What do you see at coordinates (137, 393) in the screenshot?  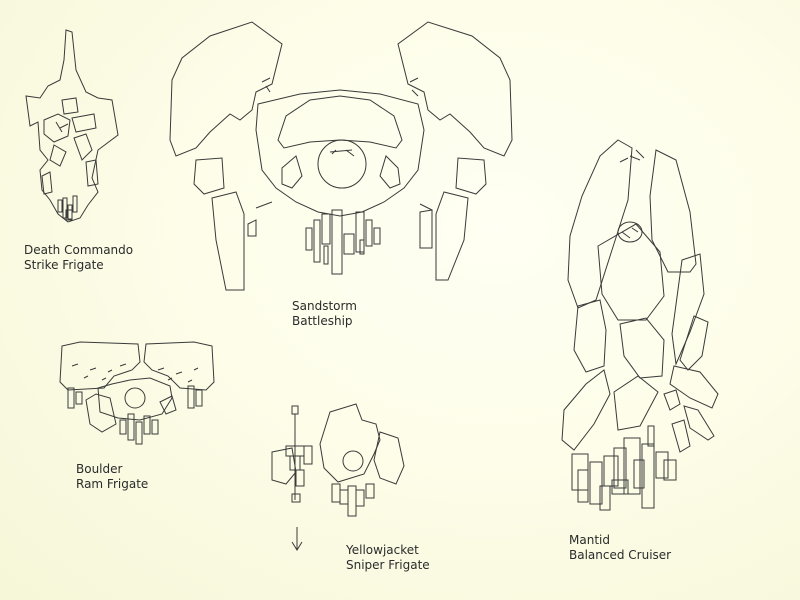 I see `boulder-sketch` at bounding box center [137, 393].